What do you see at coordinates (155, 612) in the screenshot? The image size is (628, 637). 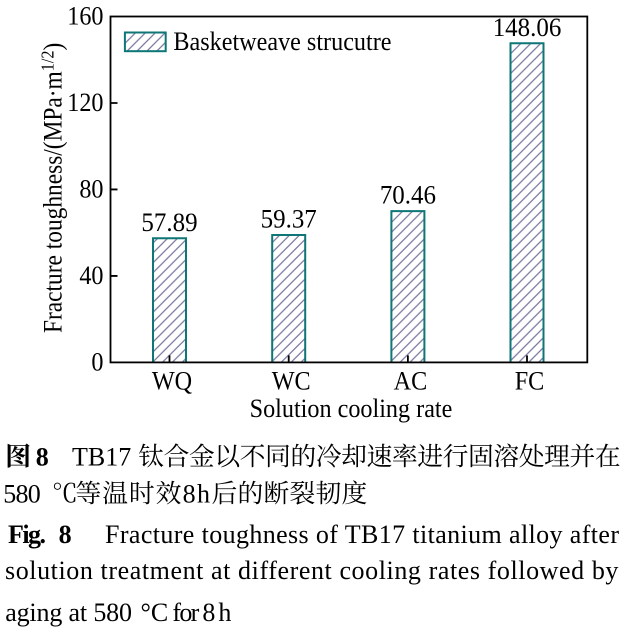 I see `svg-text: °C` at bounding box center [155, 612].